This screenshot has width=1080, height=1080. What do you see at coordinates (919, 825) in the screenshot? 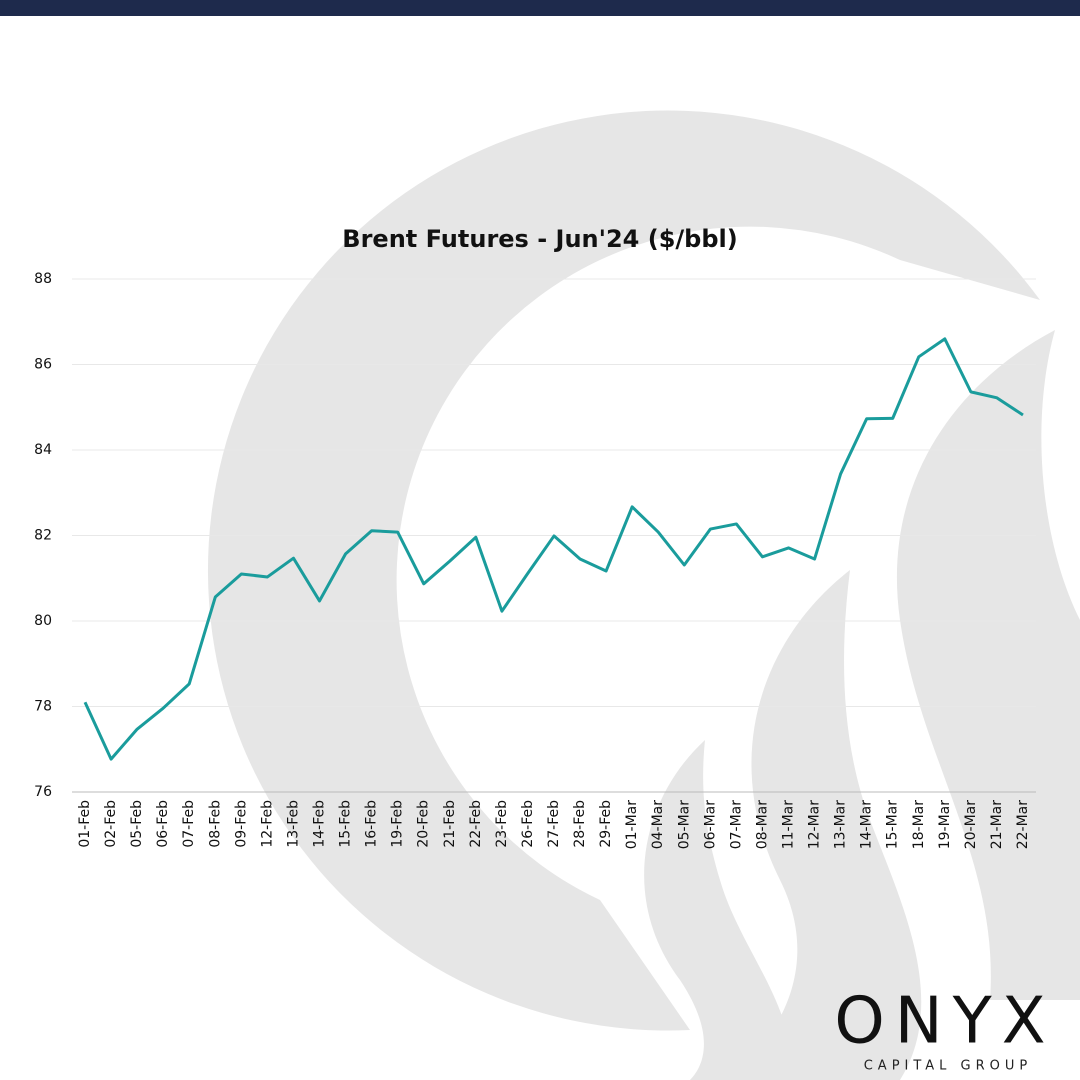
I see `x-tick-label: 18-Mar` at bounding box center [919, 825].